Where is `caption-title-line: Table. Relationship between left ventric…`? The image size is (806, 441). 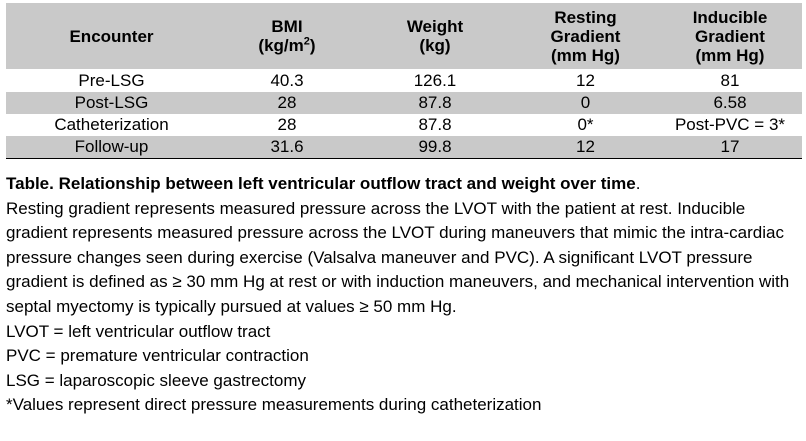 caption-title-line: Table. Relationship between left ventric… is located at coordinates (404, 184).